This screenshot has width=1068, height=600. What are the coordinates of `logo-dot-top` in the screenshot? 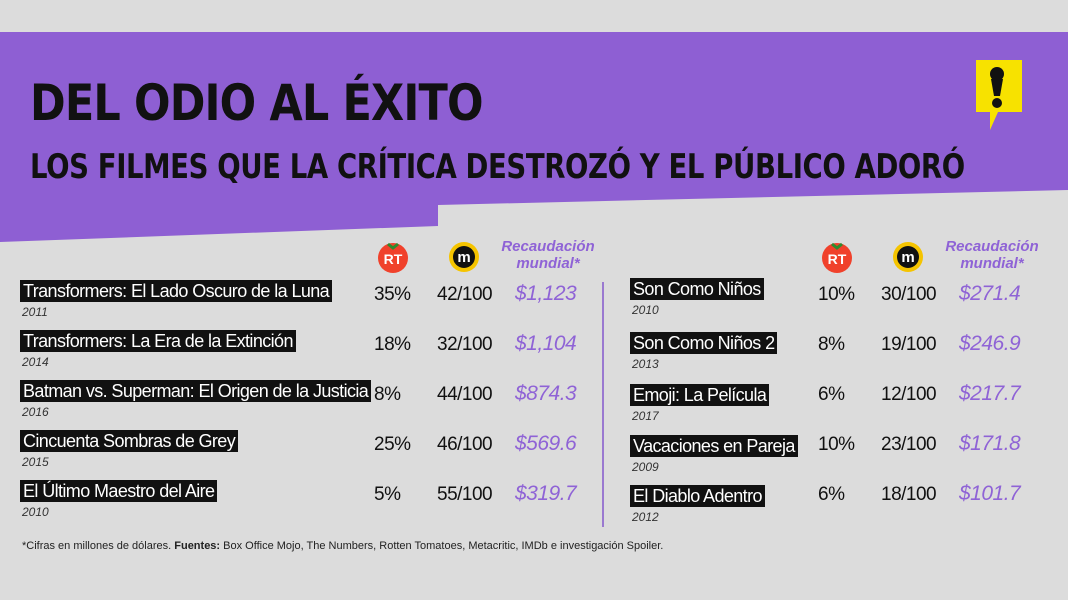 It's located at (997, 74).